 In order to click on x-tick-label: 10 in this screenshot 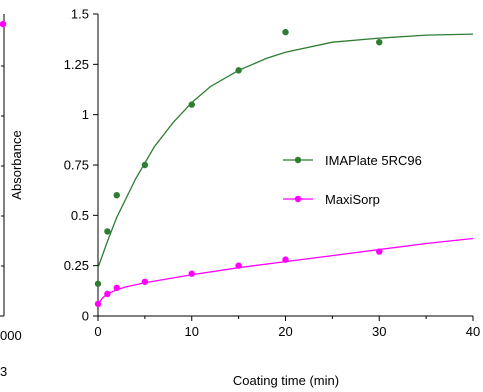, I will do `click(192, 331)`.